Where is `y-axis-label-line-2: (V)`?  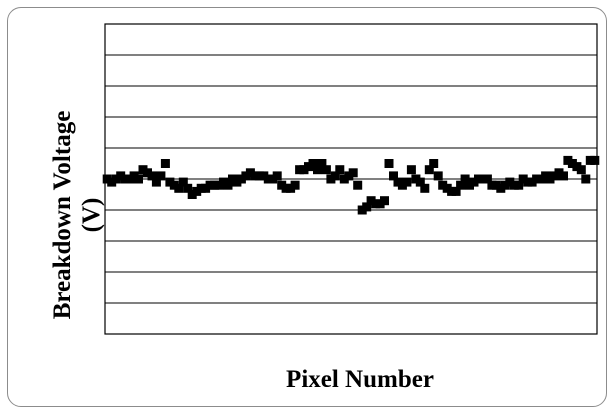
y-axis-label-line-2: (V) is located at coordinates (91, 215).